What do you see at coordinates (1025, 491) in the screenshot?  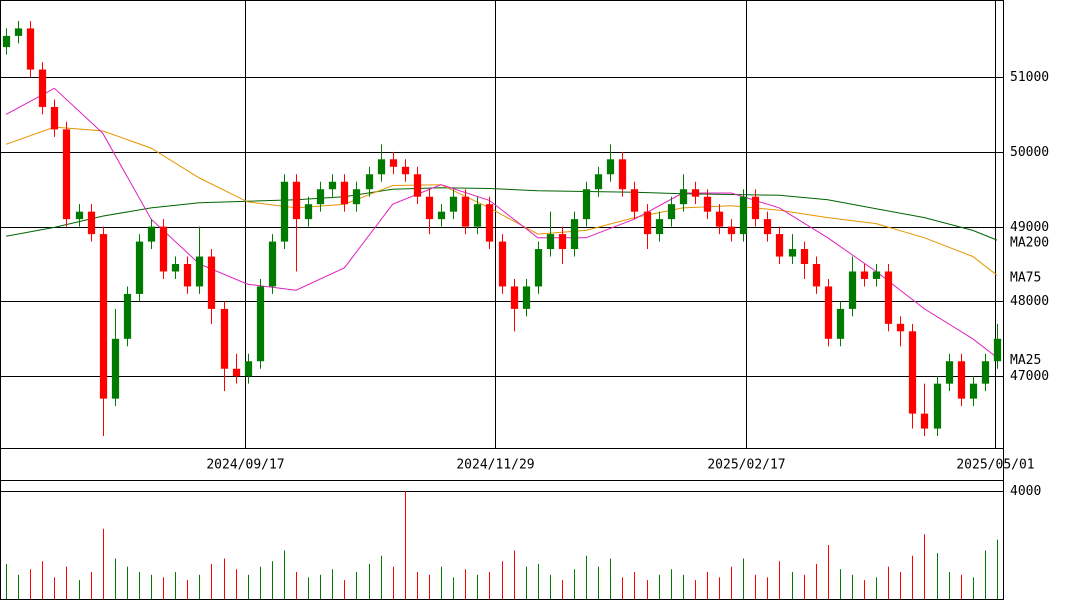 I see `y-tick-label: 4000` at bounding box center [1025, 491].